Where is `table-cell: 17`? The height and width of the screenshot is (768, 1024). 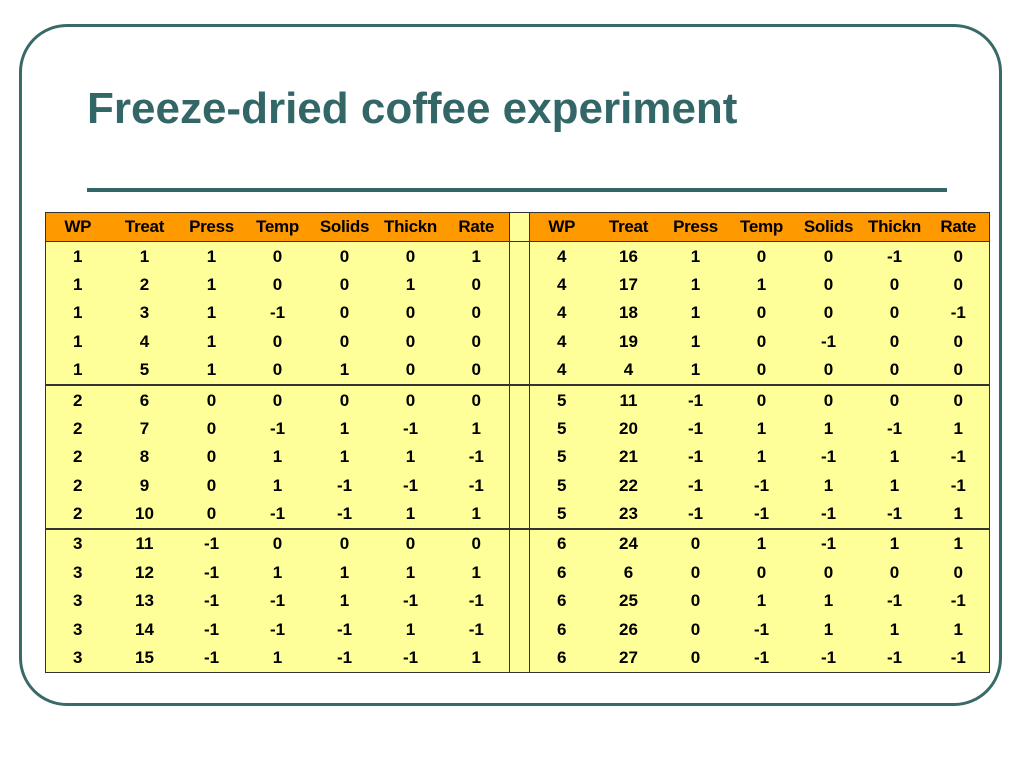 table-cell: 17 is located at coordinates (628, 285).